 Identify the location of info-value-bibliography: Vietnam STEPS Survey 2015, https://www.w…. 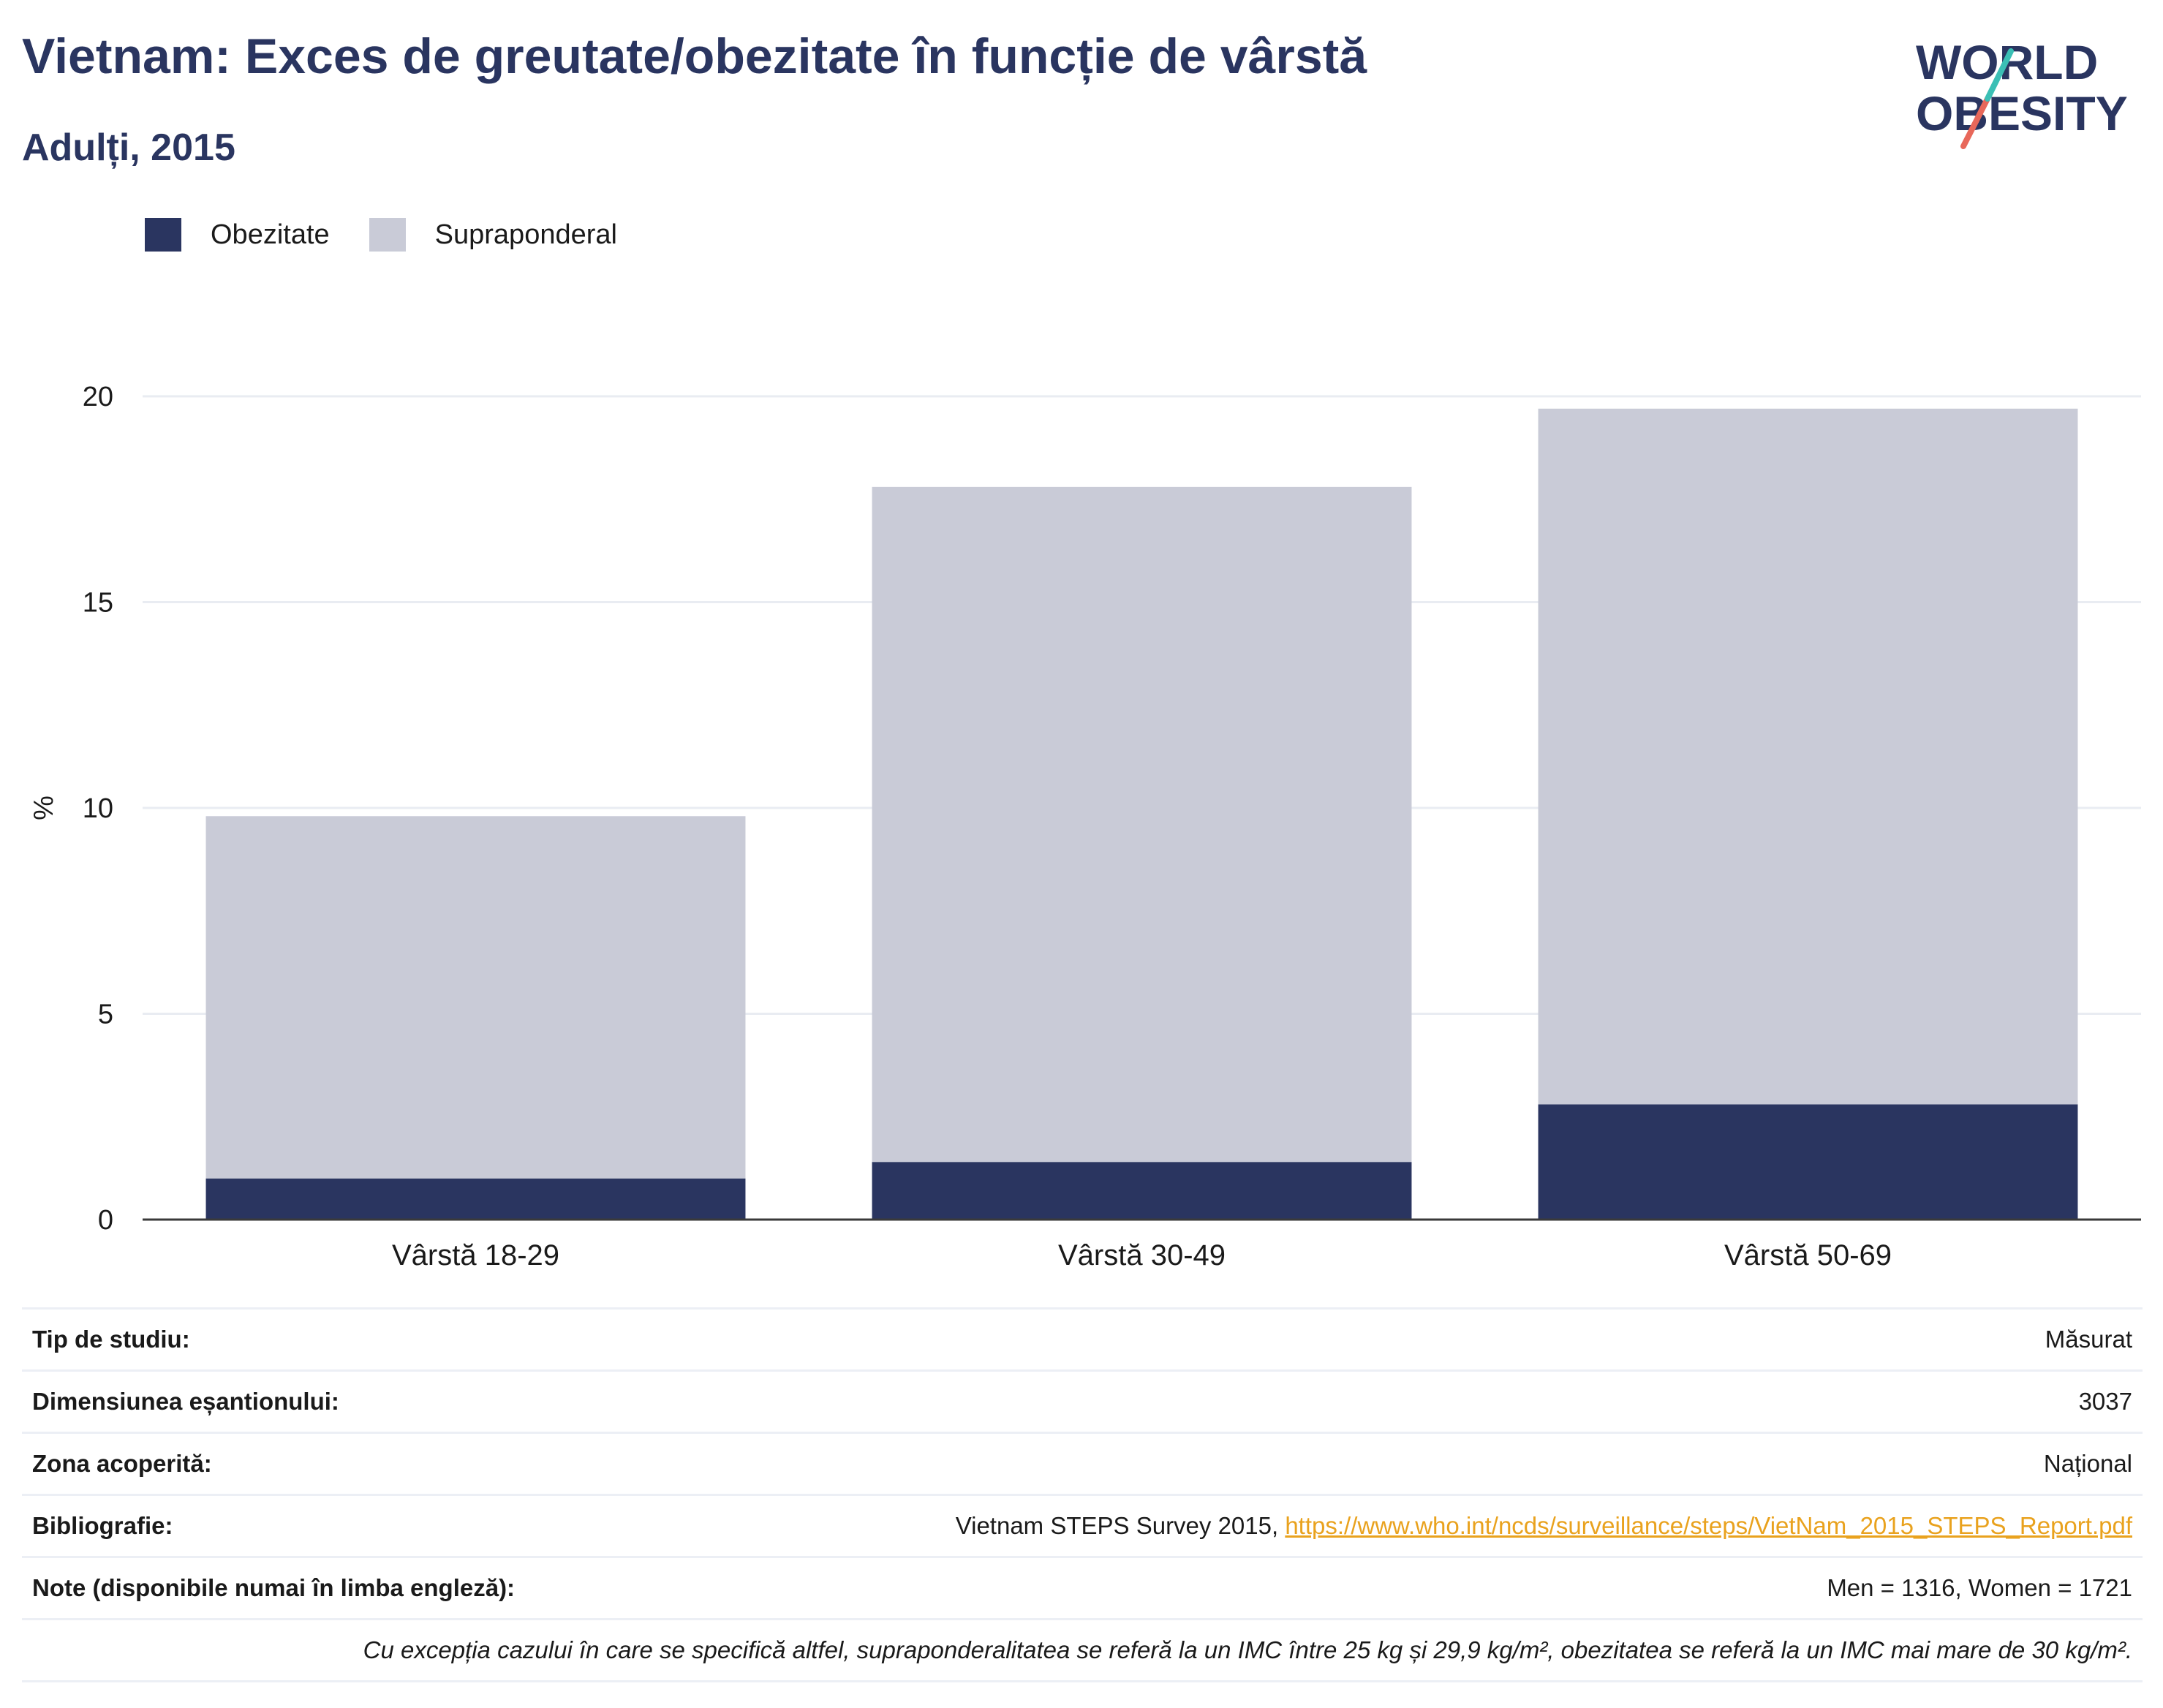
(1544, 1526).